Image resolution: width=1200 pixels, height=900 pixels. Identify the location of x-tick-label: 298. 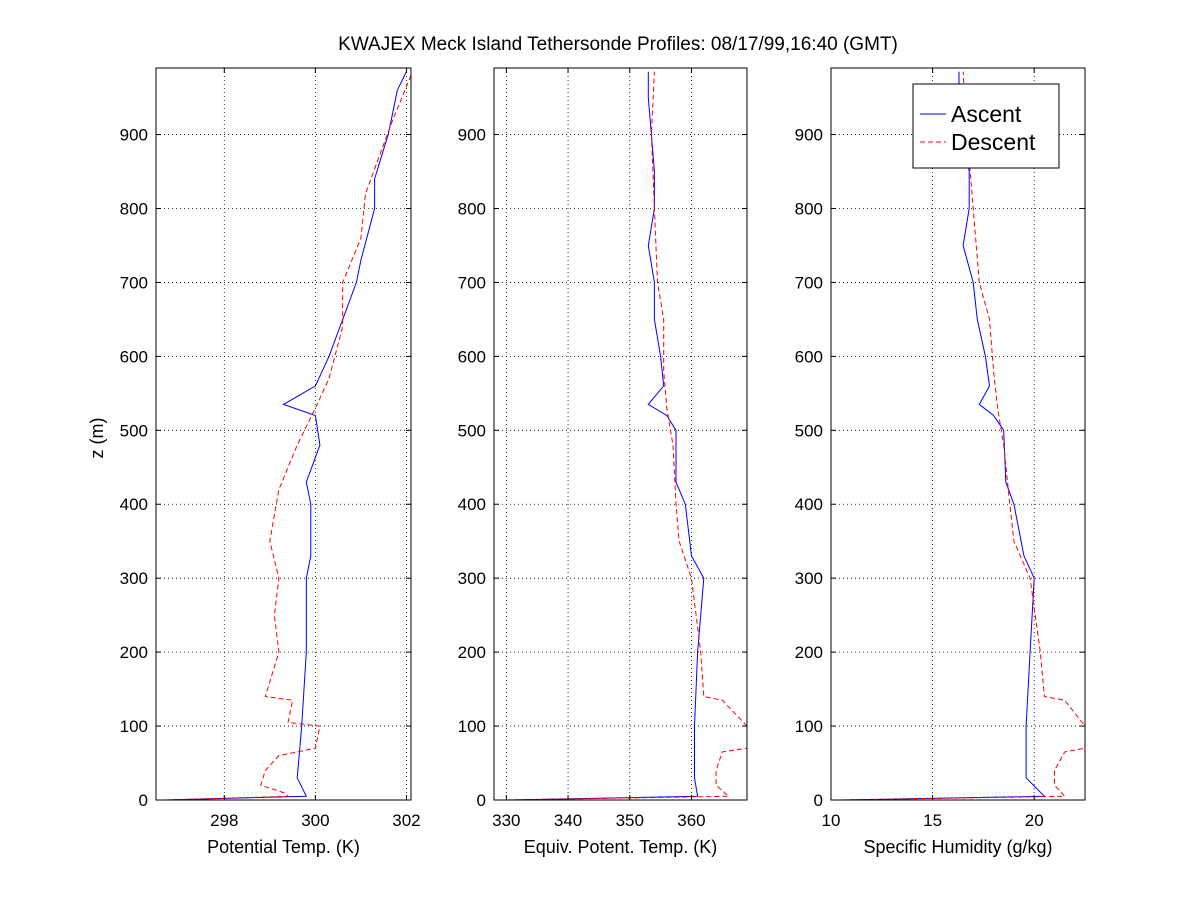
(224, 820).